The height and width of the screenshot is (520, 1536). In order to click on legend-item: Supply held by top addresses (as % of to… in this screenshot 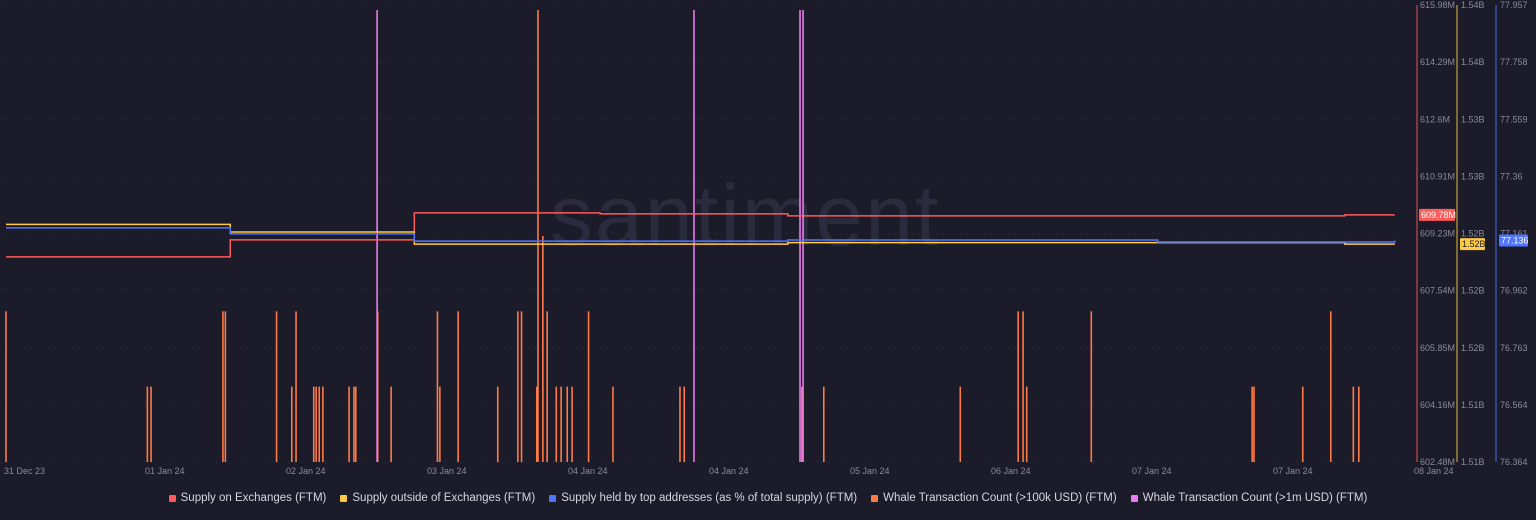, I will do `click(703, 498)`.